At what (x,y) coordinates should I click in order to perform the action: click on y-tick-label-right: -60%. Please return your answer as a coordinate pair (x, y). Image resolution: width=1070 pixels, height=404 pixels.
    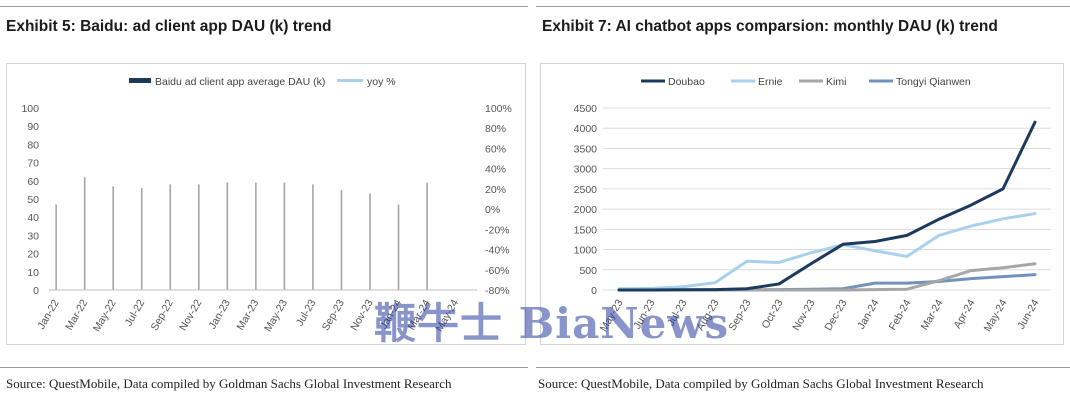
    Looking at the image, I should click on (497, 271).